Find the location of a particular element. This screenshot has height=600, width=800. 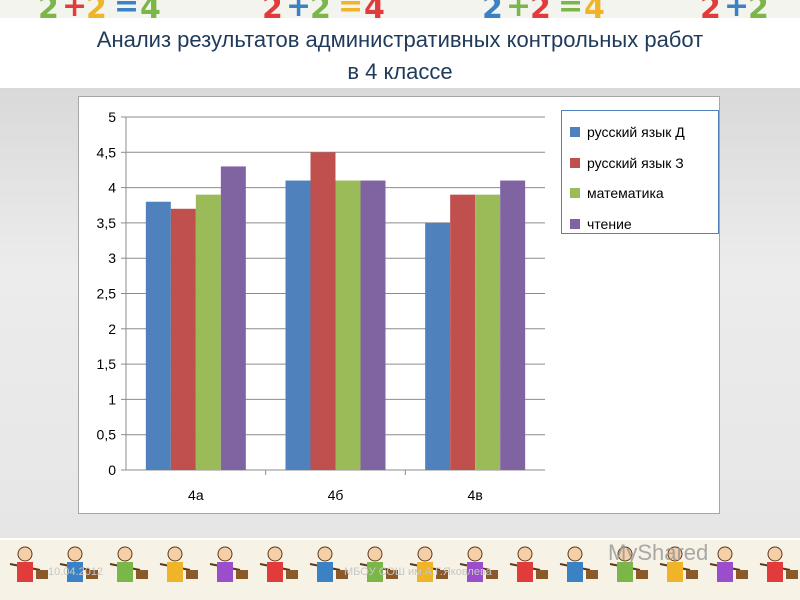

x-tick-label: 4а is located at coordinates (196, 495).